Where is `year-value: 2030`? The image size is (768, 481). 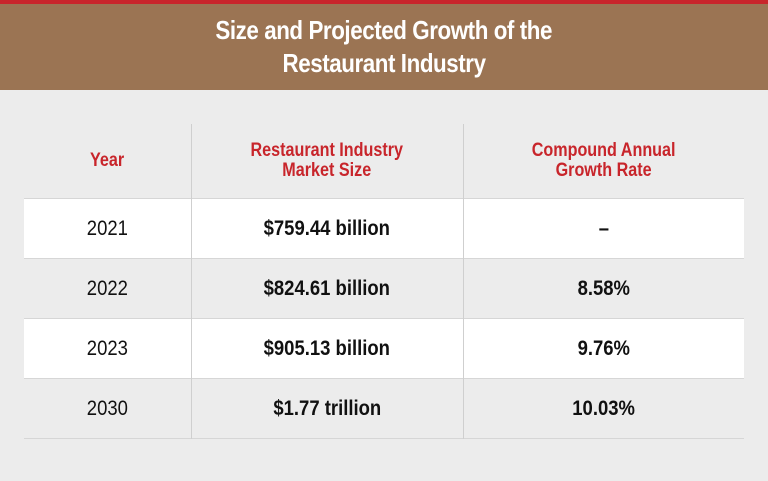
year-value: 2030 is located at coordinates (107, 408).